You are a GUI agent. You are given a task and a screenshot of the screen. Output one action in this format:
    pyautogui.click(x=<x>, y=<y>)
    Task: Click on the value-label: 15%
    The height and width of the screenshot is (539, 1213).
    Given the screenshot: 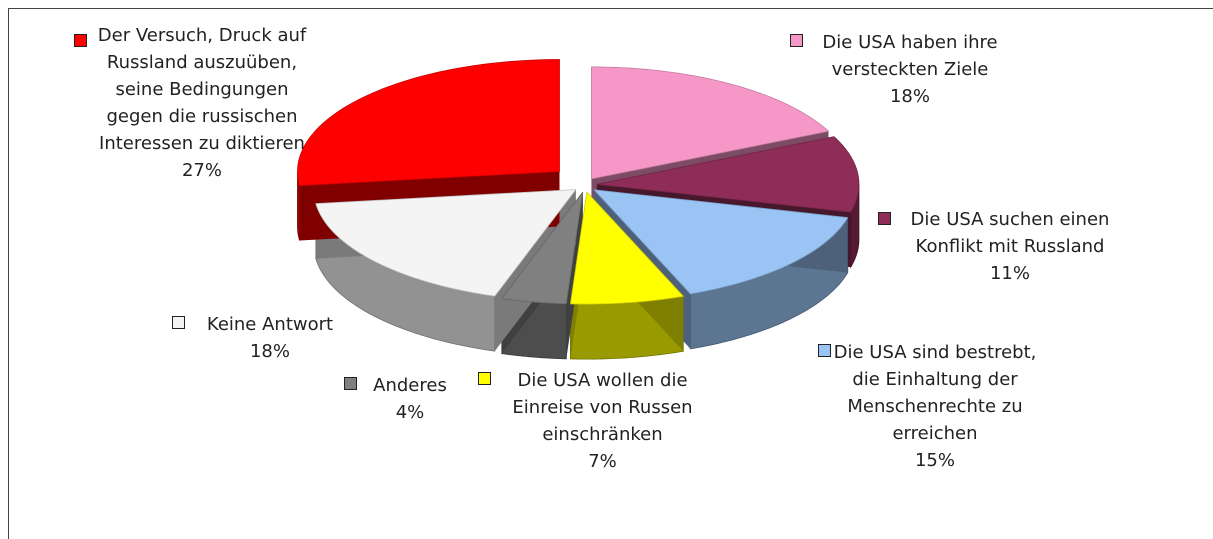 What is the action you would take?
    pyautogui.click(x=934, y=460)
    